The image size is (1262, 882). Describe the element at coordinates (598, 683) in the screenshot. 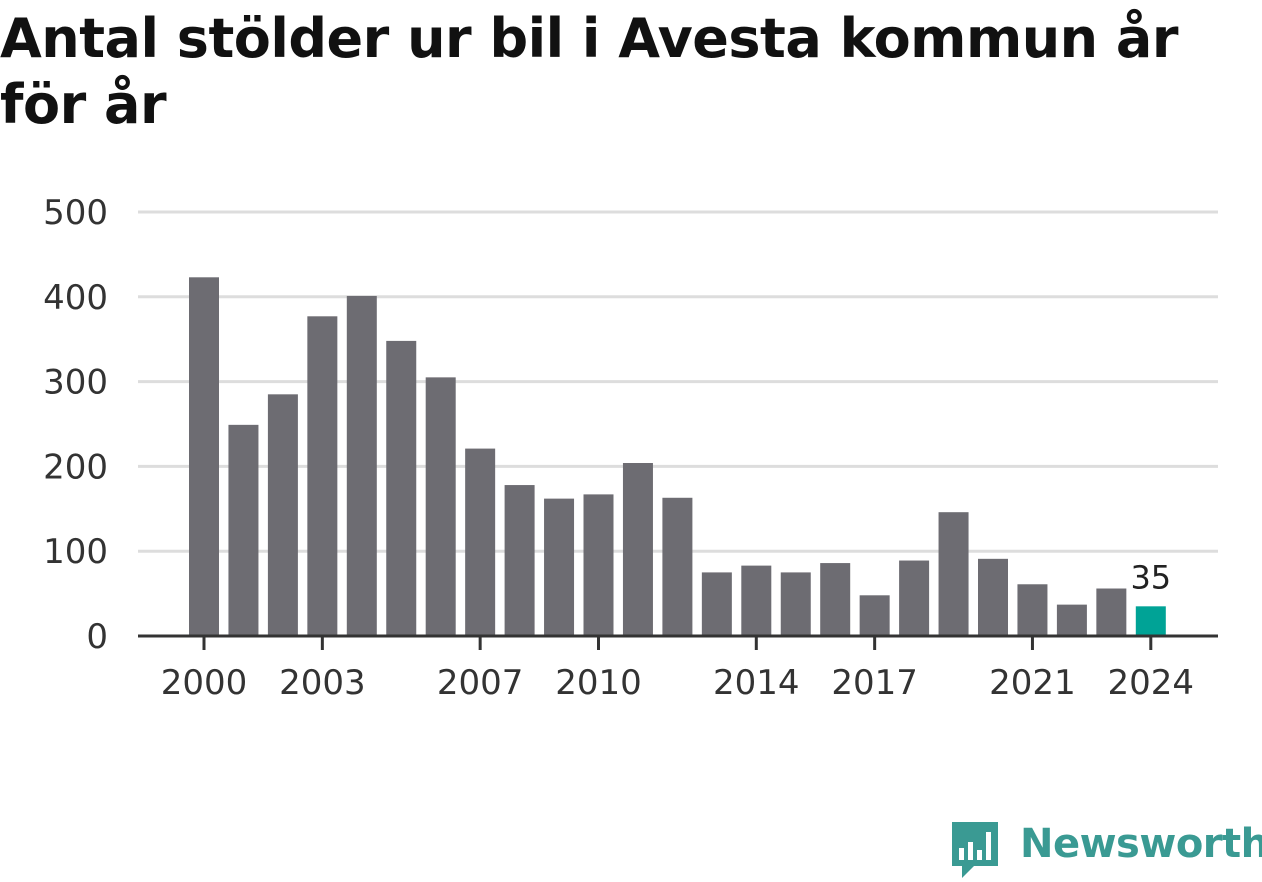

I see `x-tick-label: 2010` at that location.